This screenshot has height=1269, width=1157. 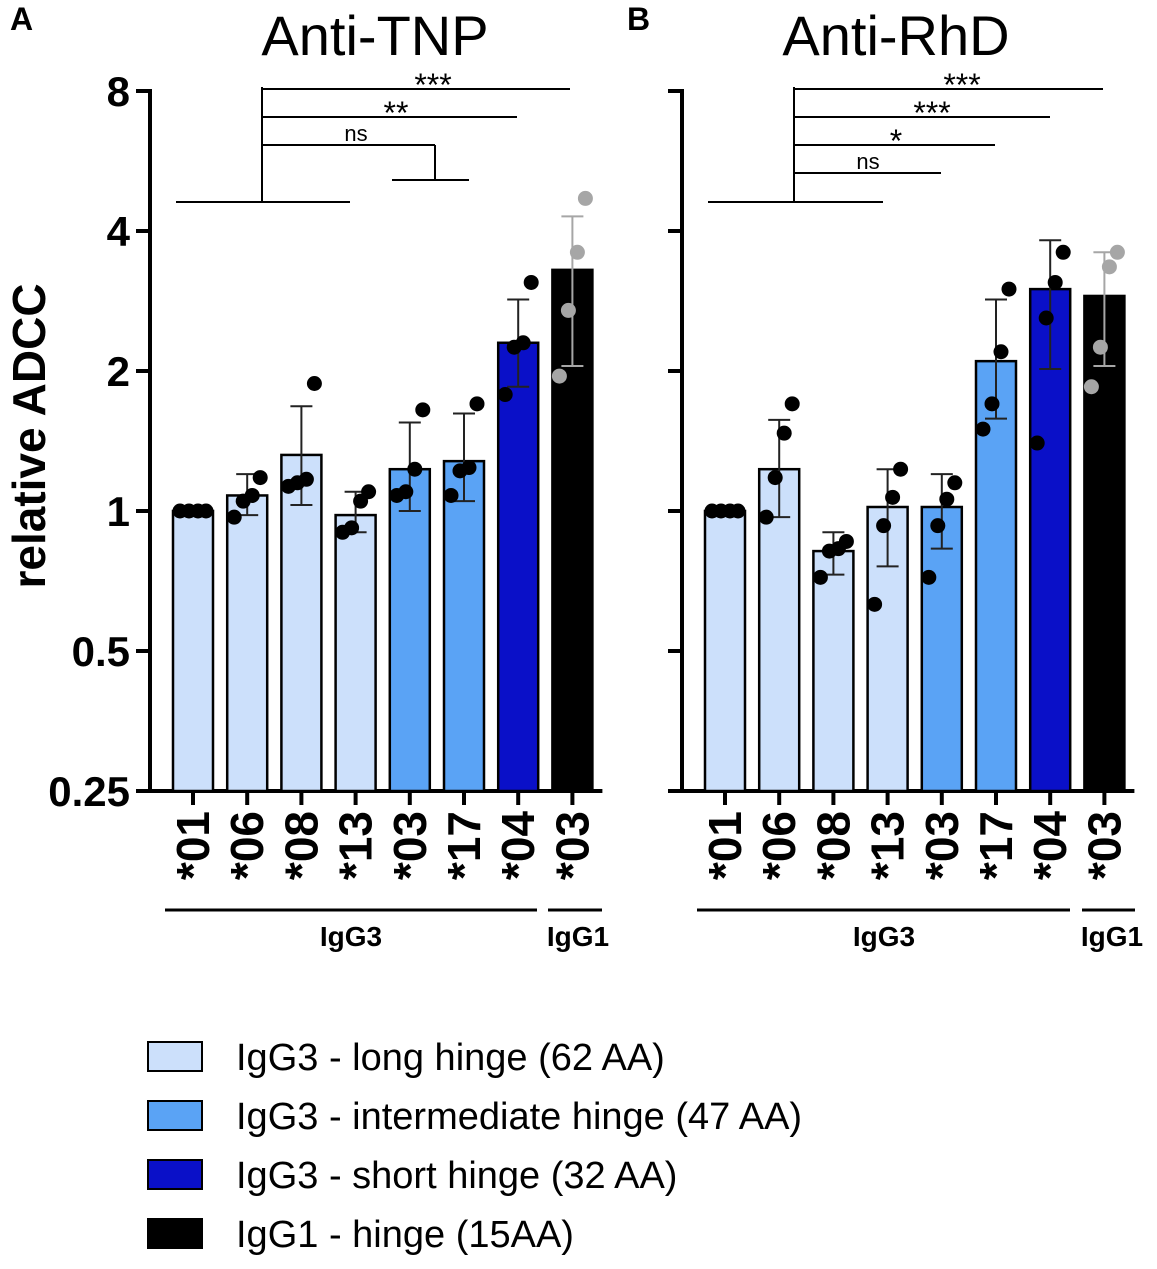 What do you see at coordinates (519, 1117) in the screenshot?
I see `legend-label: IgG3 - intermediate hinge (47 AA)` at bounding box center [519, 1117].